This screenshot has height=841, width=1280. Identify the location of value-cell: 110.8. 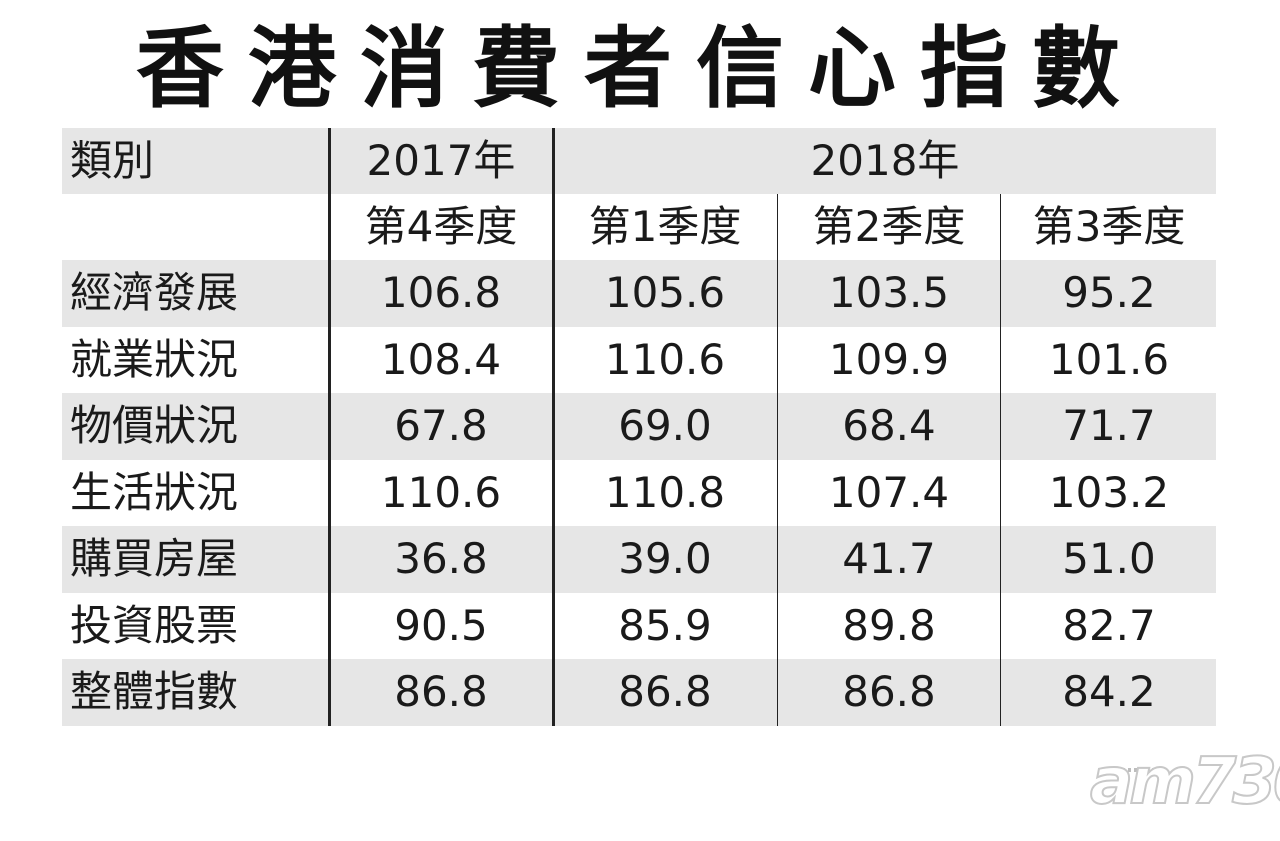
(665, 492).